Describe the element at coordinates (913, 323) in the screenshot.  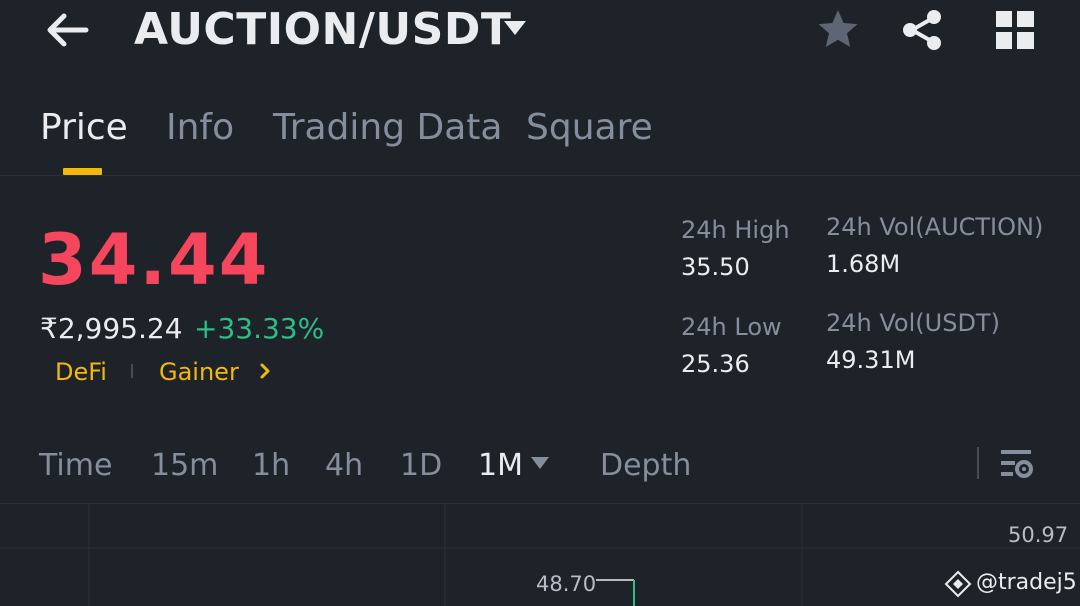
I see `vol-quote-label: 24h Vol(USDT)` at that location.